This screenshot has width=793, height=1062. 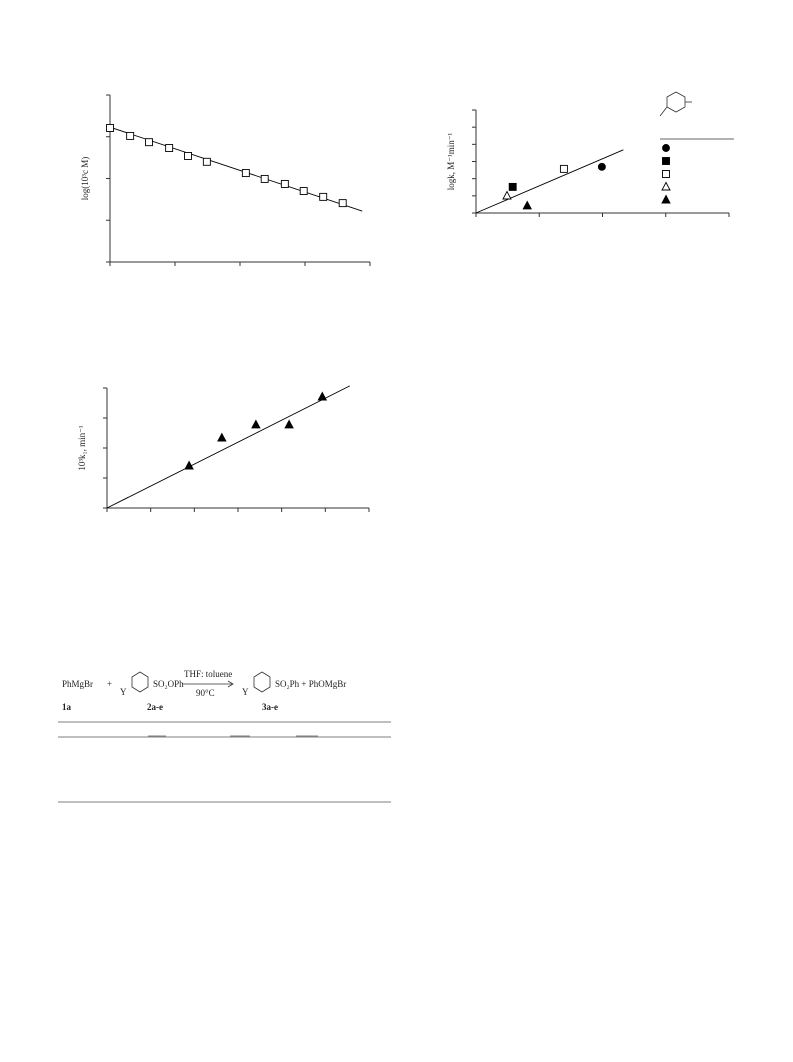 What do you see at coordinates (696, 115) in the screenshot?
I see `legend-icon` at bounding box center [696, 115].